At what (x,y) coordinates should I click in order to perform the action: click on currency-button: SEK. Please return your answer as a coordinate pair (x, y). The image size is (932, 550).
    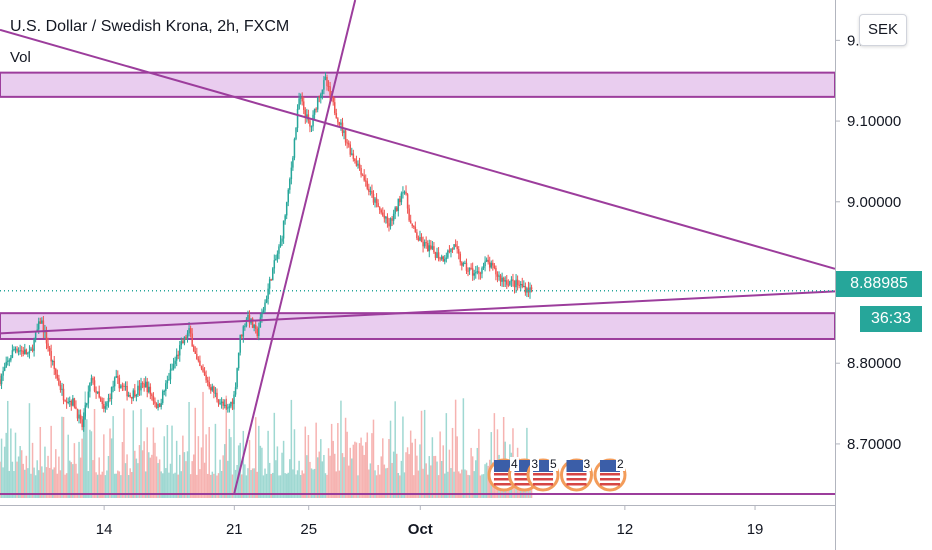
    Looking at the image, I should click on (883, 30).